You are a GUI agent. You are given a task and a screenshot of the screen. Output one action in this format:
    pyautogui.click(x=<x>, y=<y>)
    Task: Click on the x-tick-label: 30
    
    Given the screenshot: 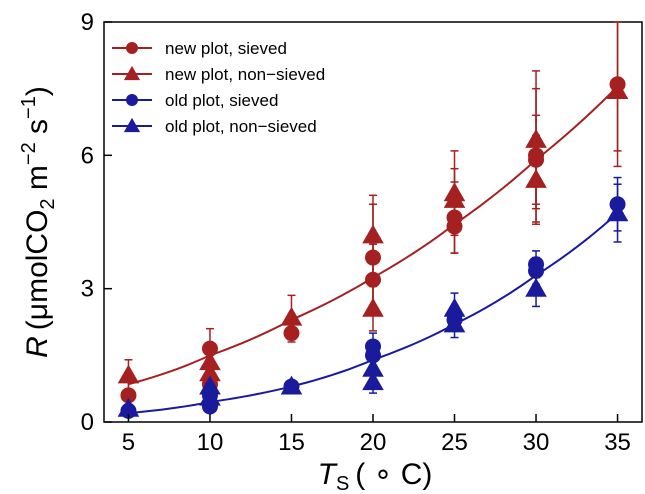 What is the action you would take?
    pyautogui.click(x=536, y=442)
    